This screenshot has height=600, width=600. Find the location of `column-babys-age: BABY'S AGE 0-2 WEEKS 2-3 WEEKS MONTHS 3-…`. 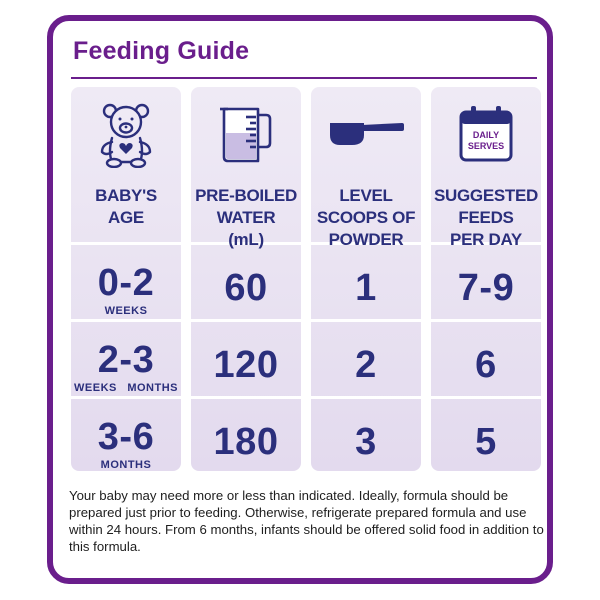

column-babys-age: BABY'S AGE 0-2 WEEKS 2-3 WEEKS MONTHS 3-… is located at coordinates (126, 279).